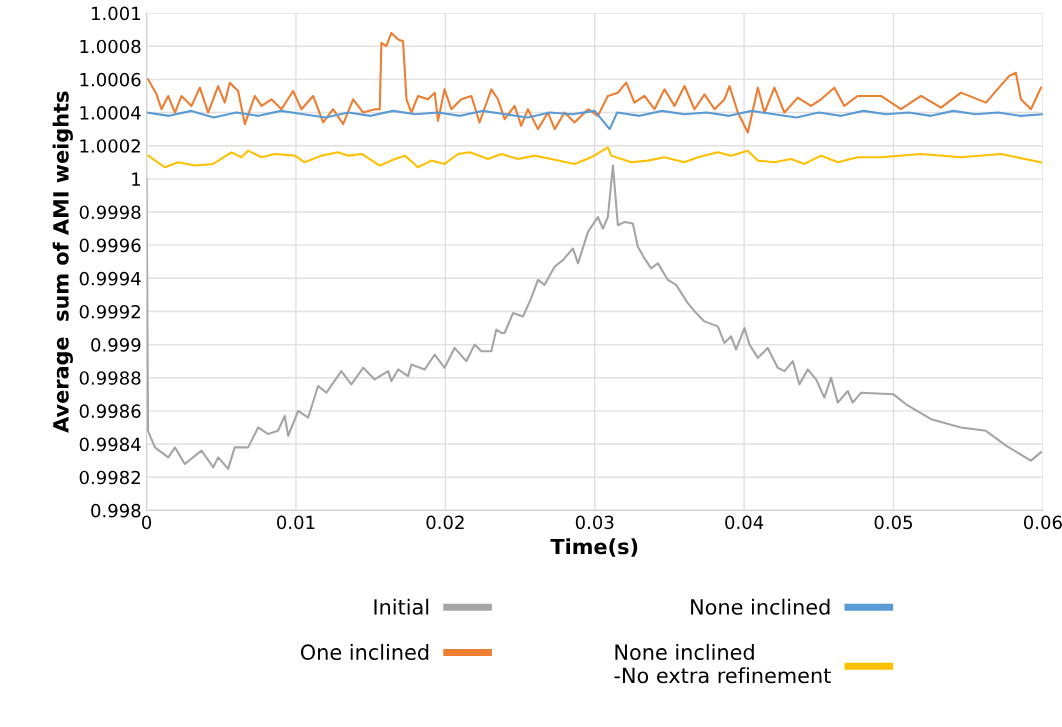  I want to click on y-tick-label: 1.0004, so click(110, 113).